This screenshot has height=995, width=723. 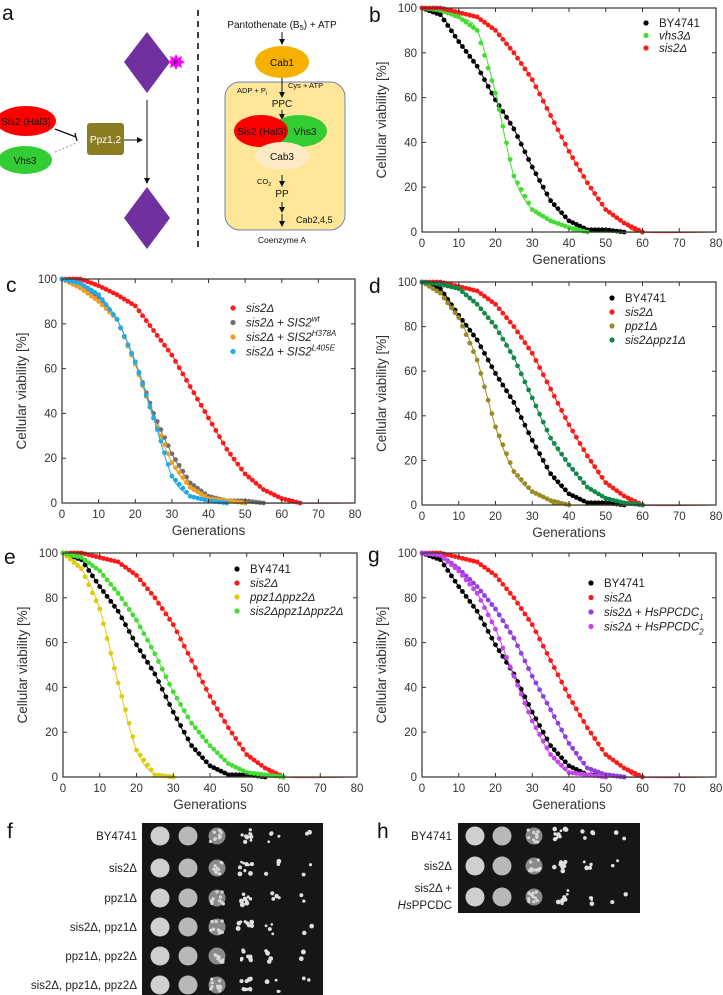 I want to click on cab245-label: Cab2,4,5, so click(x=314, y=220).